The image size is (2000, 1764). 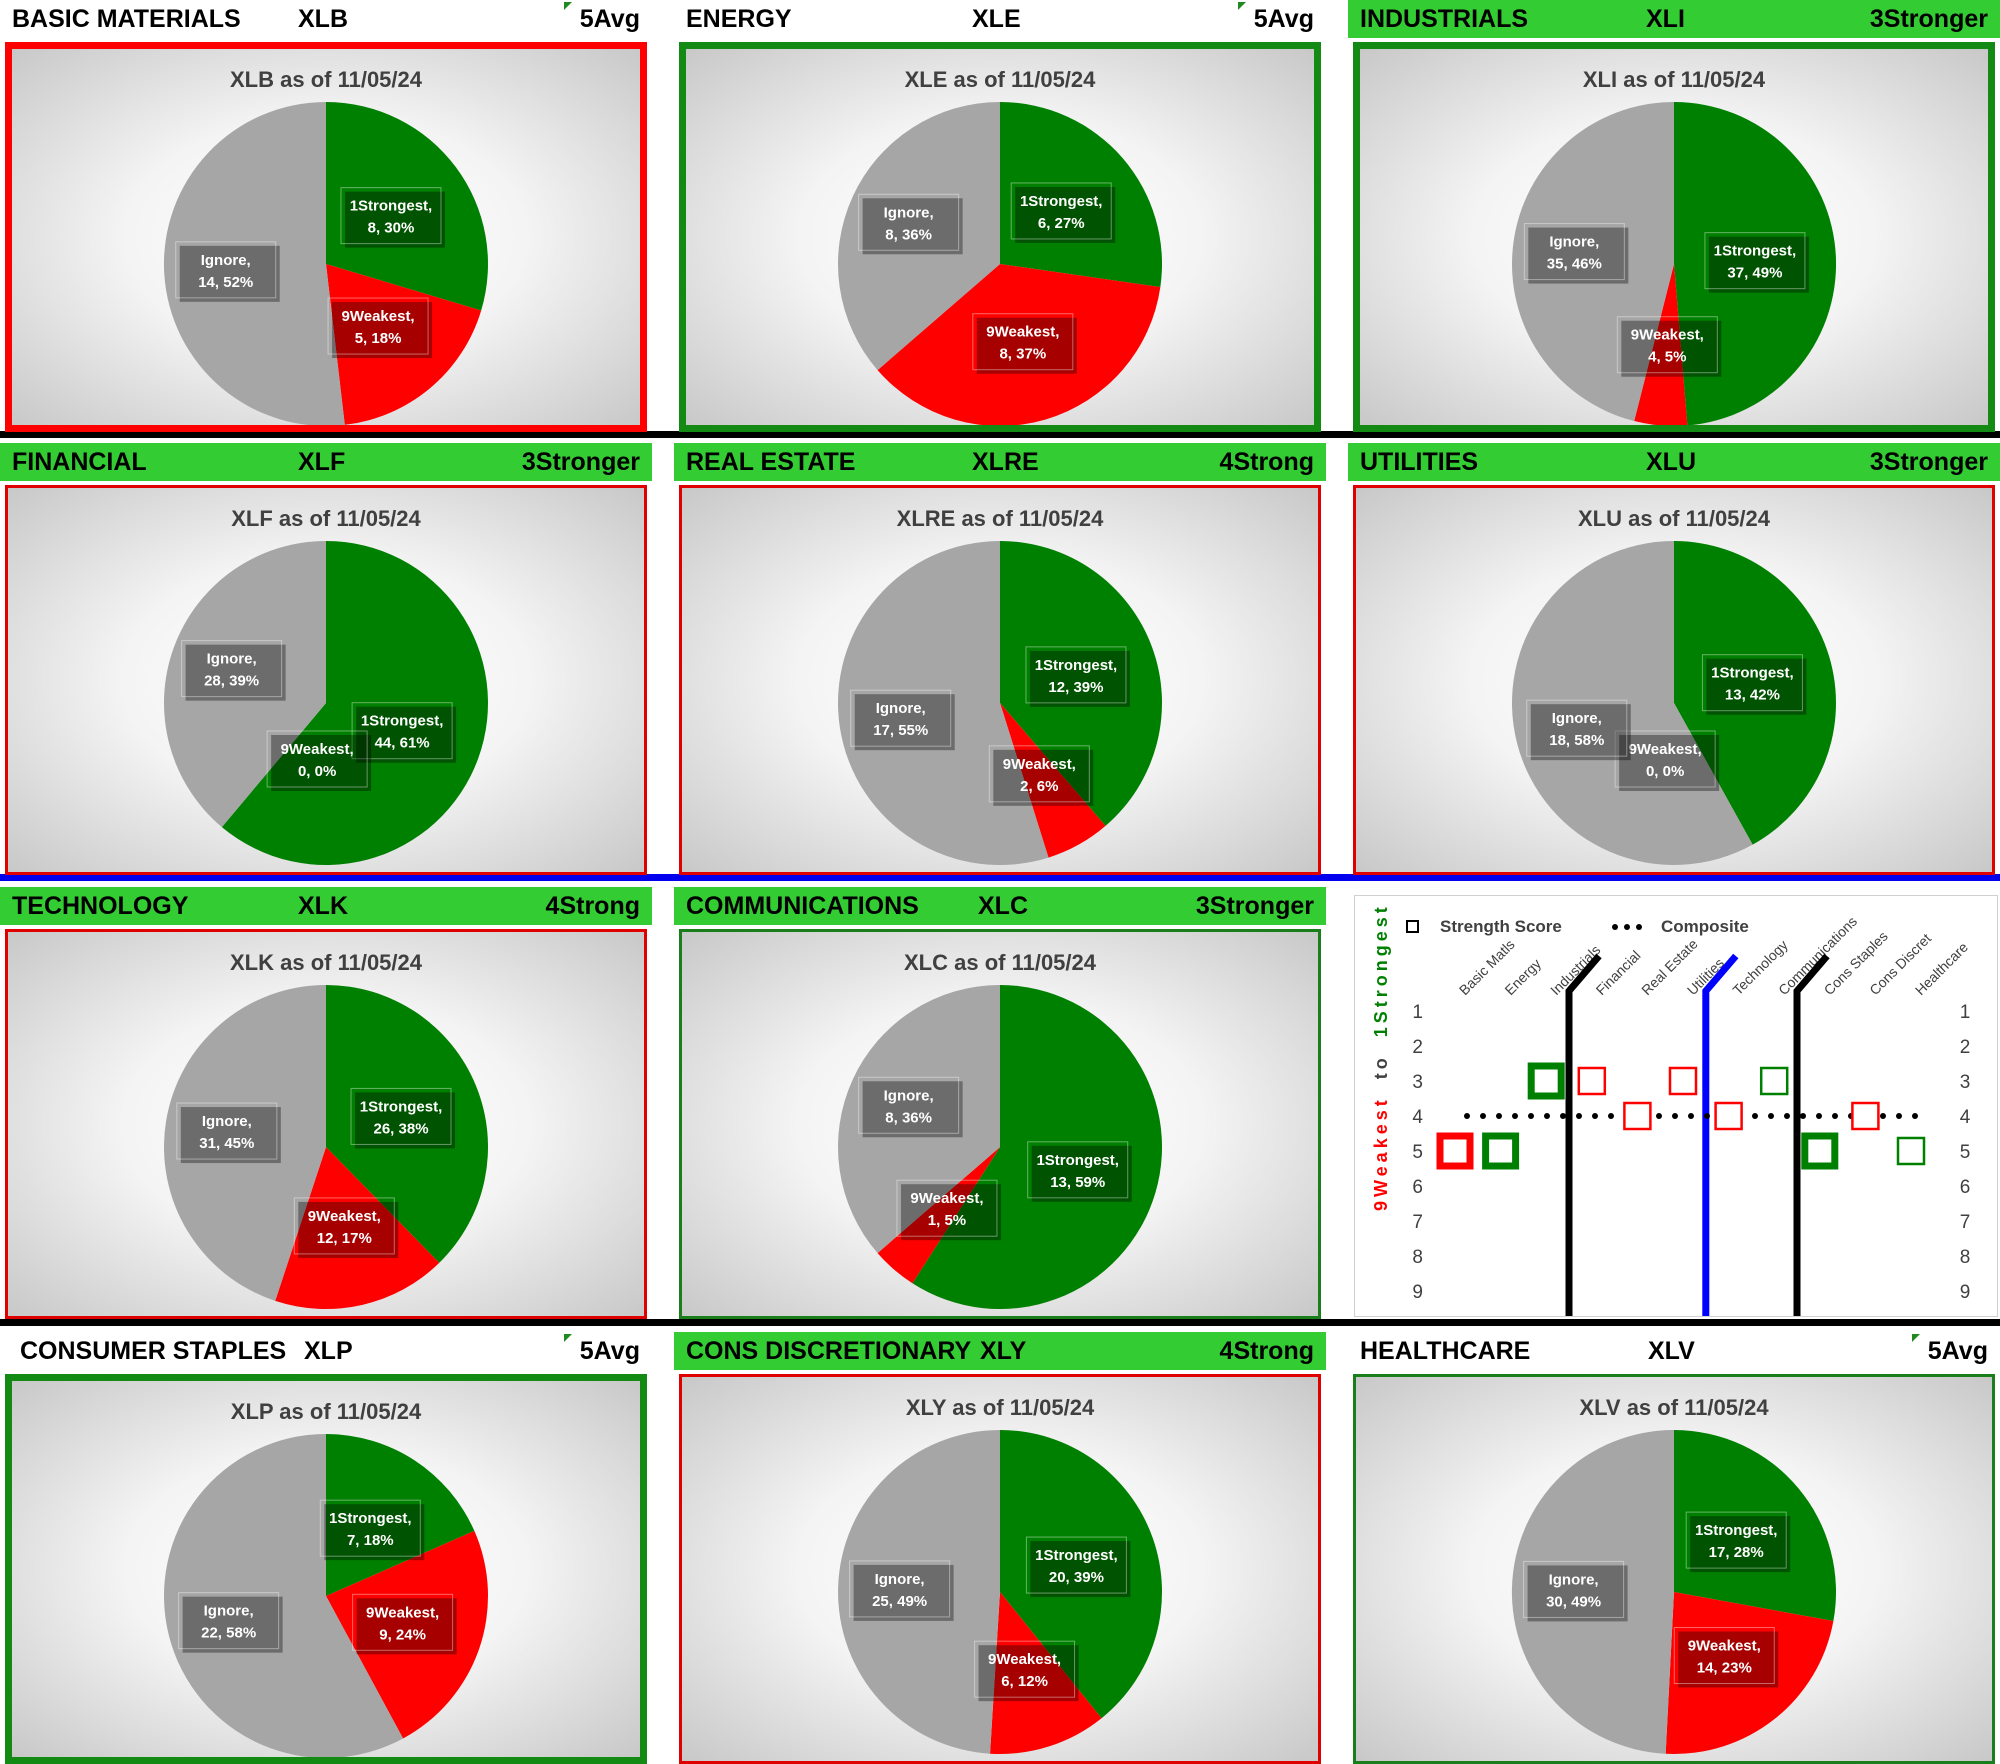 I want to click on data-label: 1Strongest, 20, 39%, so click(x=1078, y=1567).